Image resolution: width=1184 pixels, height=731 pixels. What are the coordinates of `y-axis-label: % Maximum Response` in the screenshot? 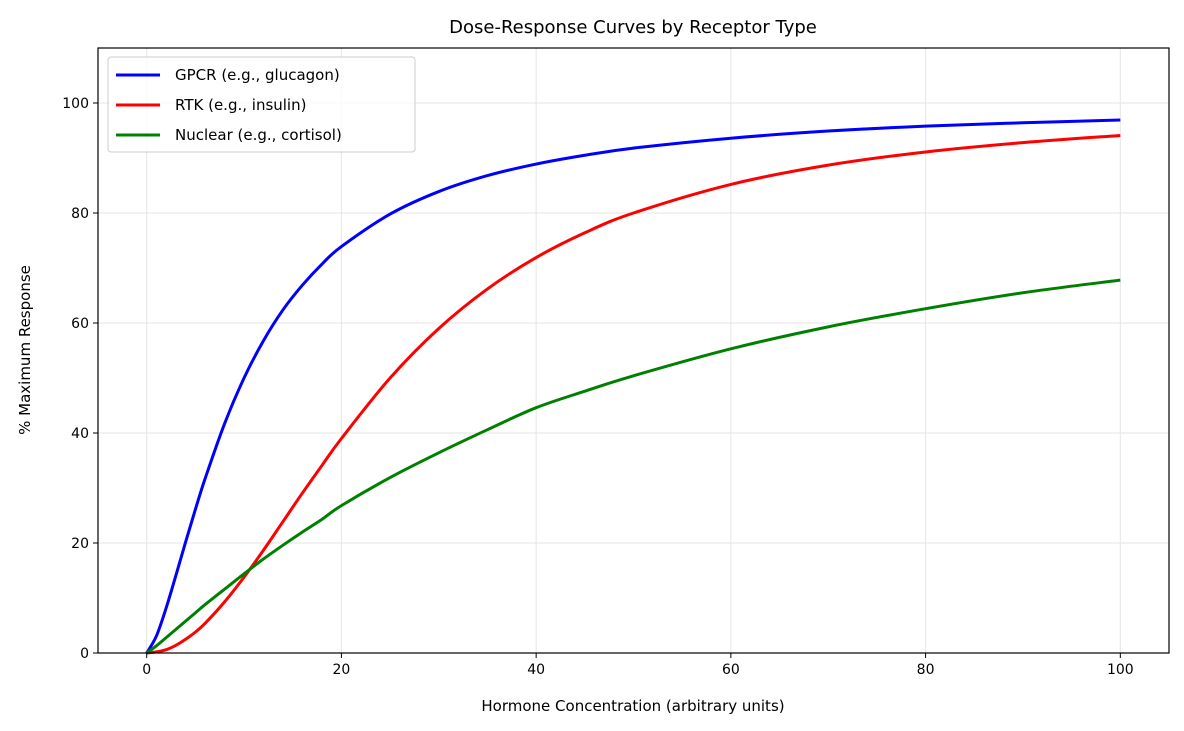 It's located at (25, 350).